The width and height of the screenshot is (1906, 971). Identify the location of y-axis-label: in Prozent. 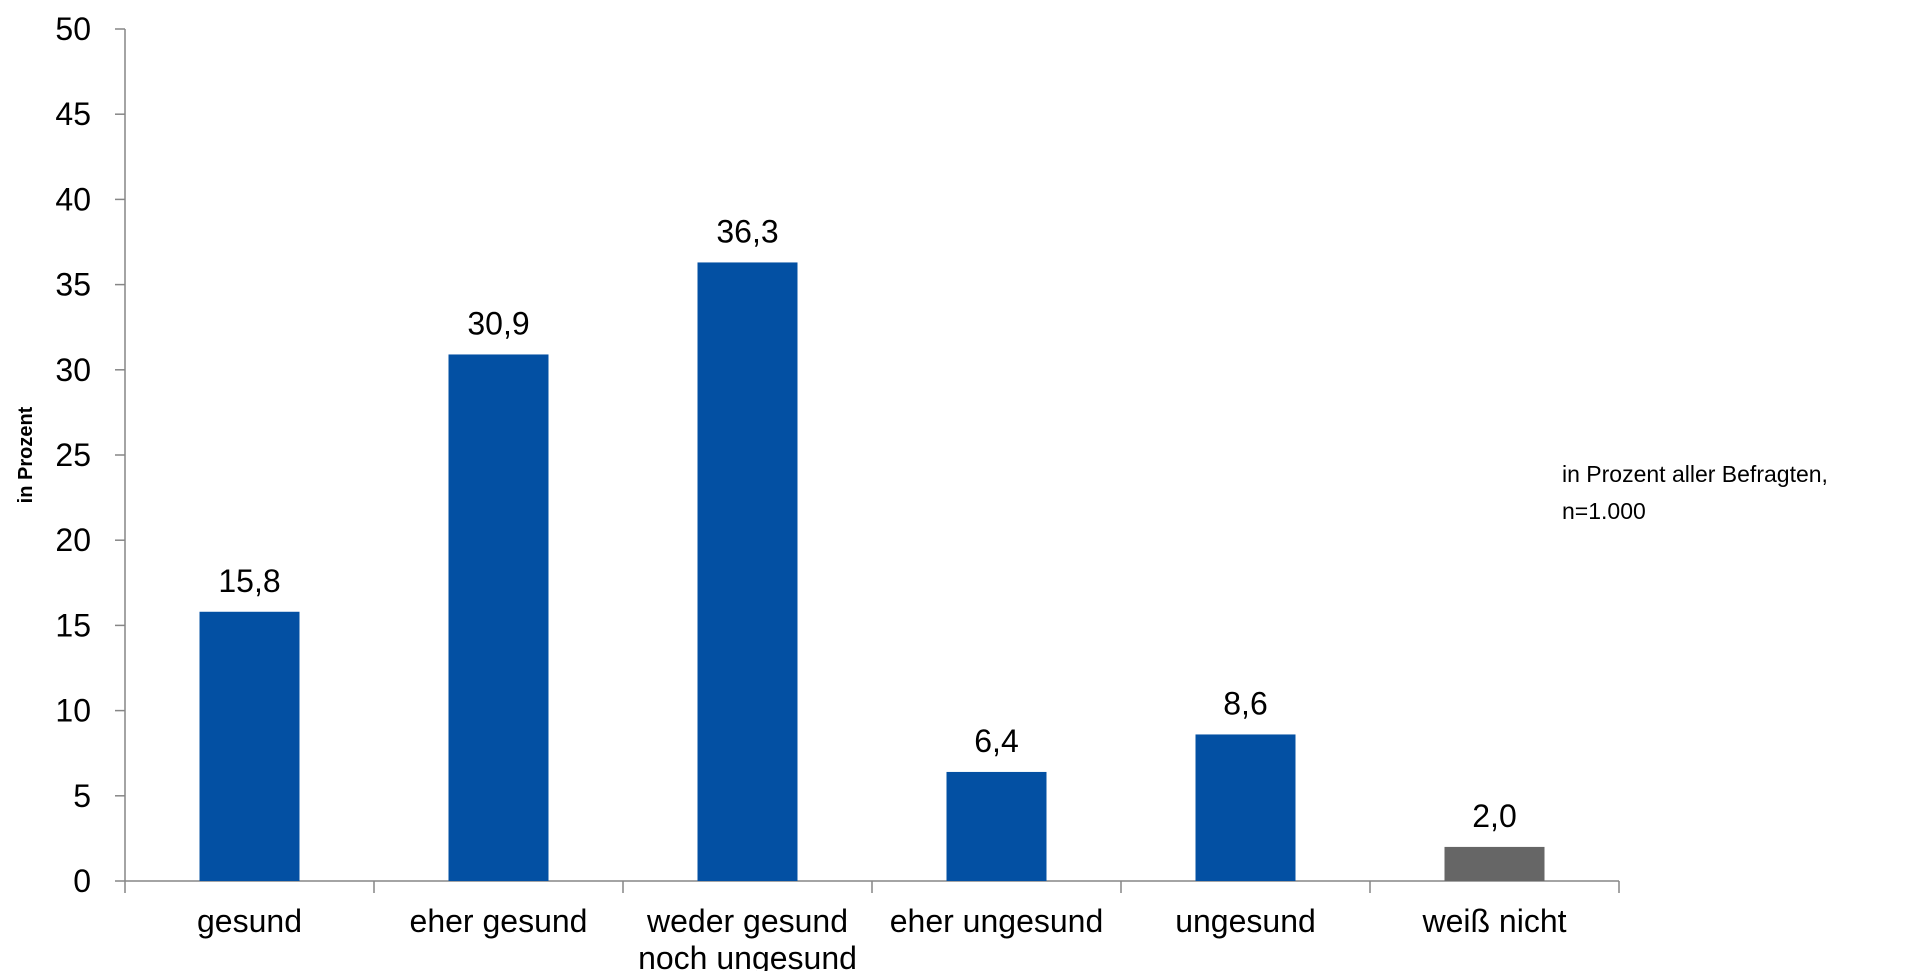
(26, 454).